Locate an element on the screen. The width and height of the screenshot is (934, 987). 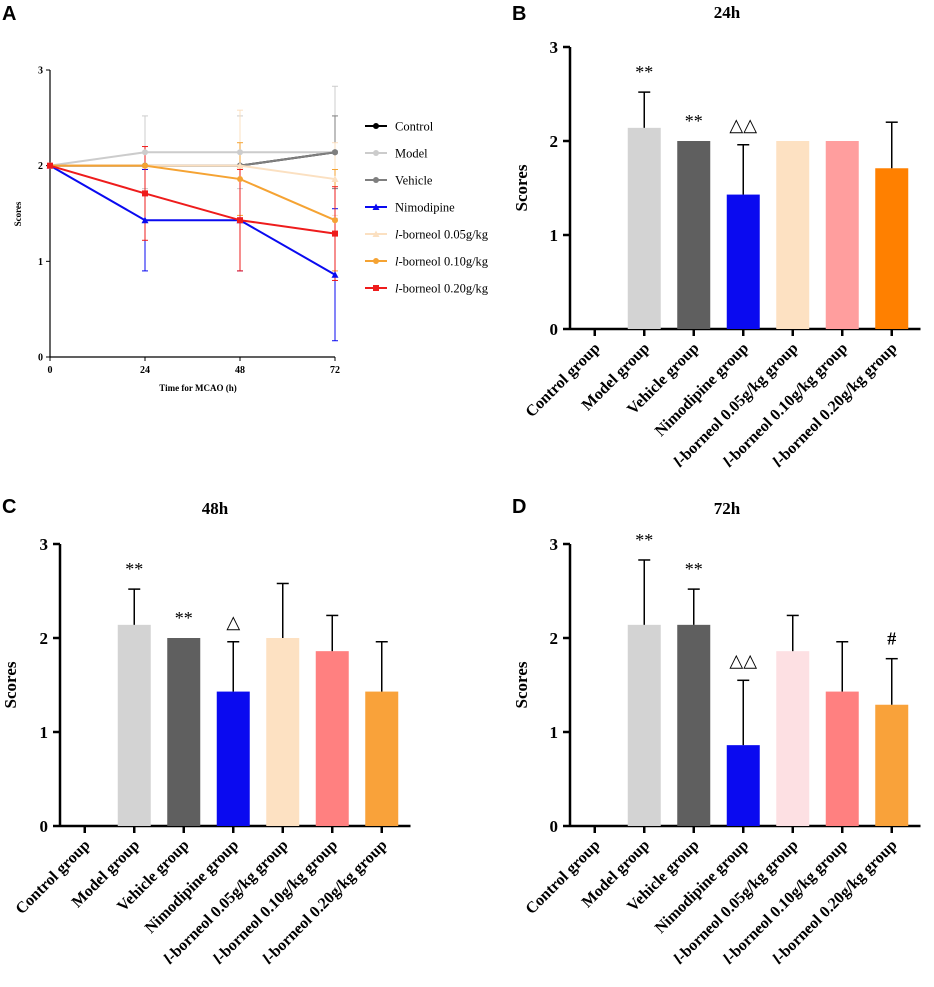
legend-marker-control is located at coordinates (376, 126).